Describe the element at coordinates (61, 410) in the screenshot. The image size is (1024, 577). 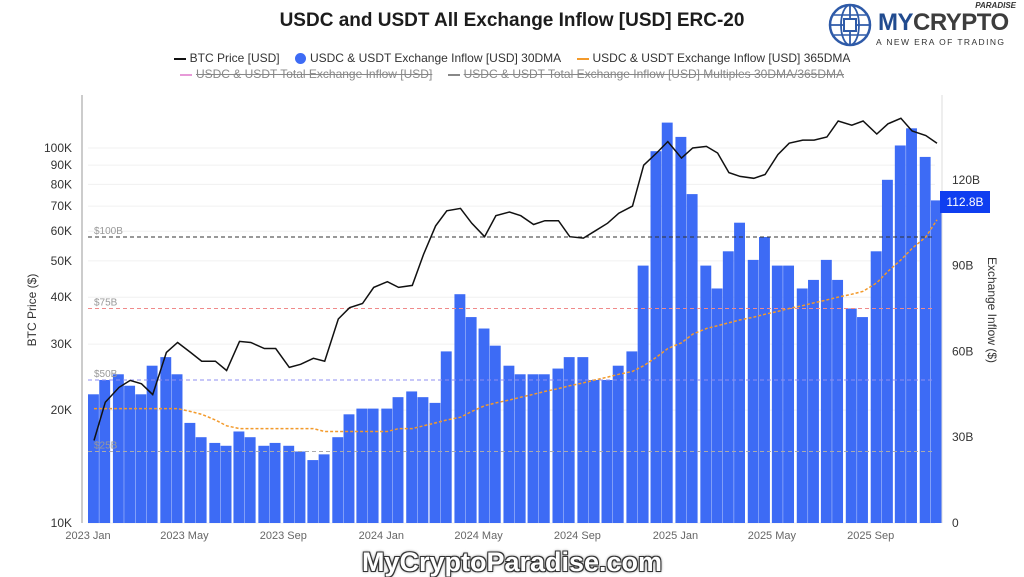
I see `left-tick-label: 20K` at that location.